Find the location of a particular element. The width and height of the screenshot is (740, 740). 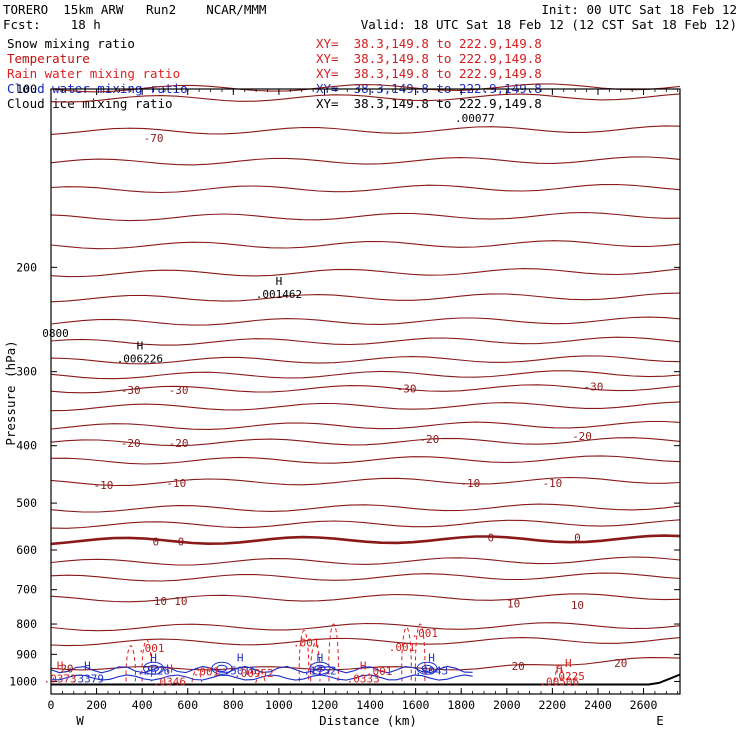

y-tick-label: 500 is located at coordinates (26, 503).